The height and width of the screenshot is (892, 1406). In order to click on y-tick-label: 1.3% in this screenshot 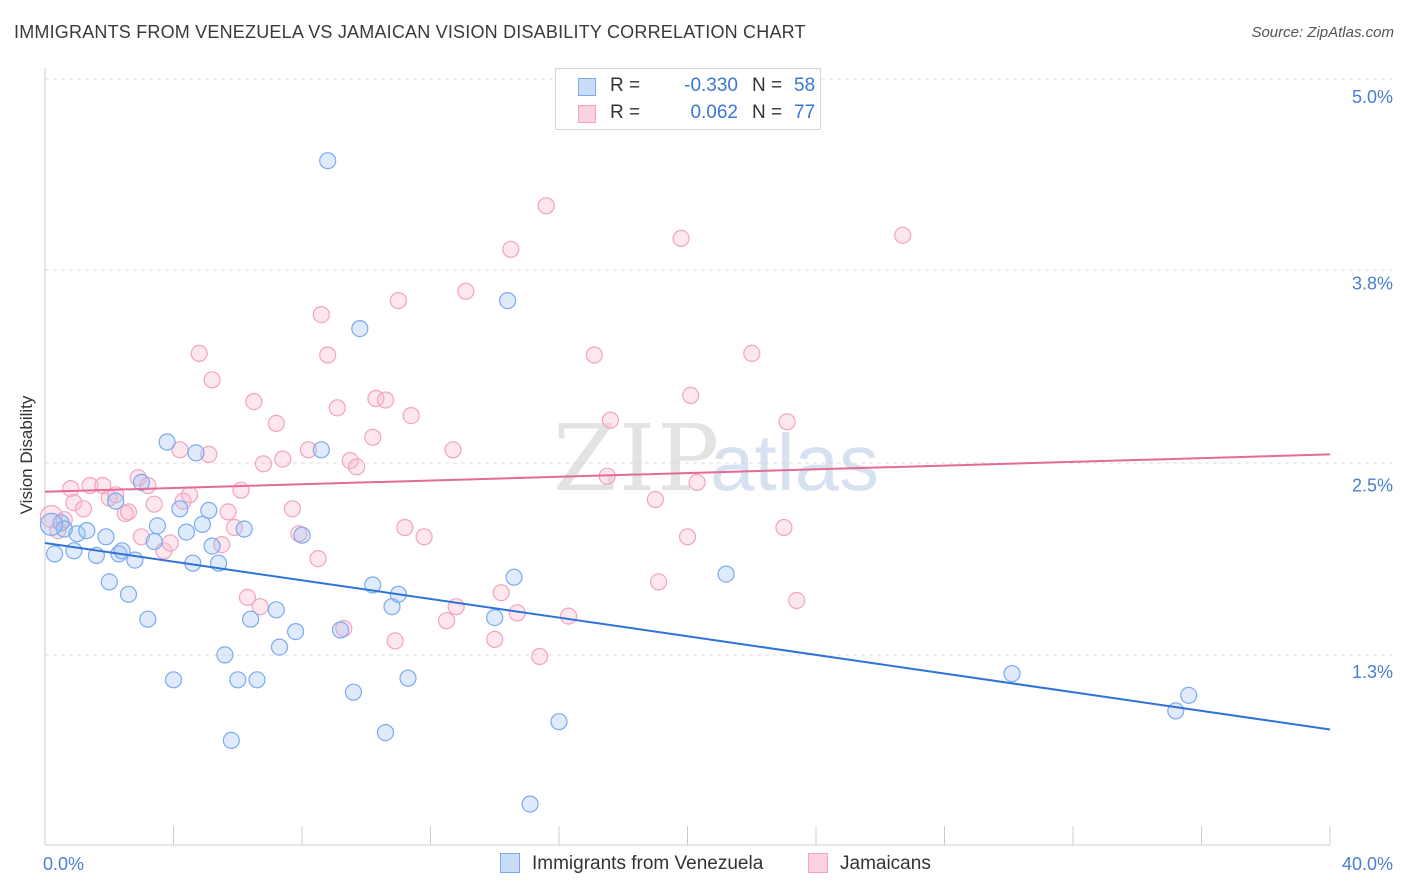, I will do `click(1372, 672)`.